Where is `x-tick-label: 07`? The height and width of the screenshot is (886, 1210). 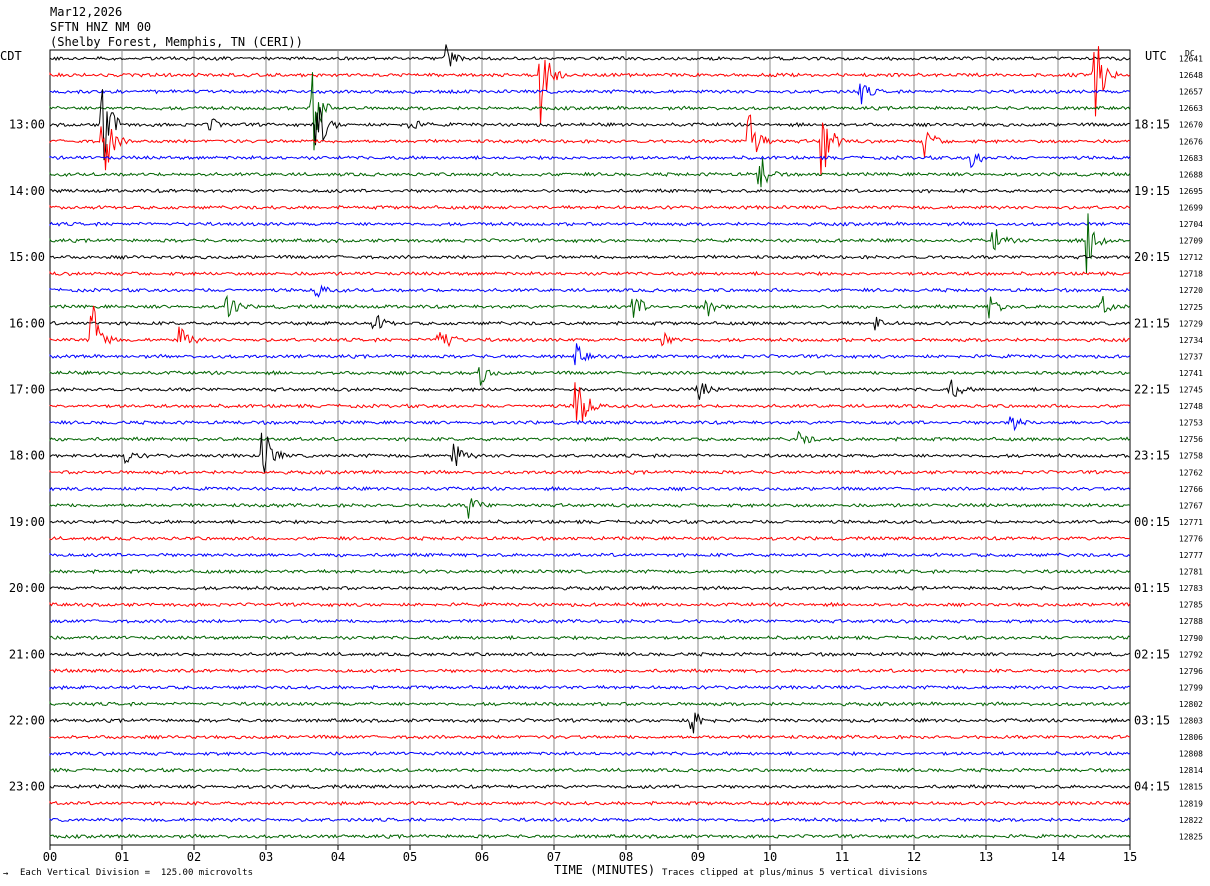
x-tick-label: 07 is located at coordinates (554, 857).